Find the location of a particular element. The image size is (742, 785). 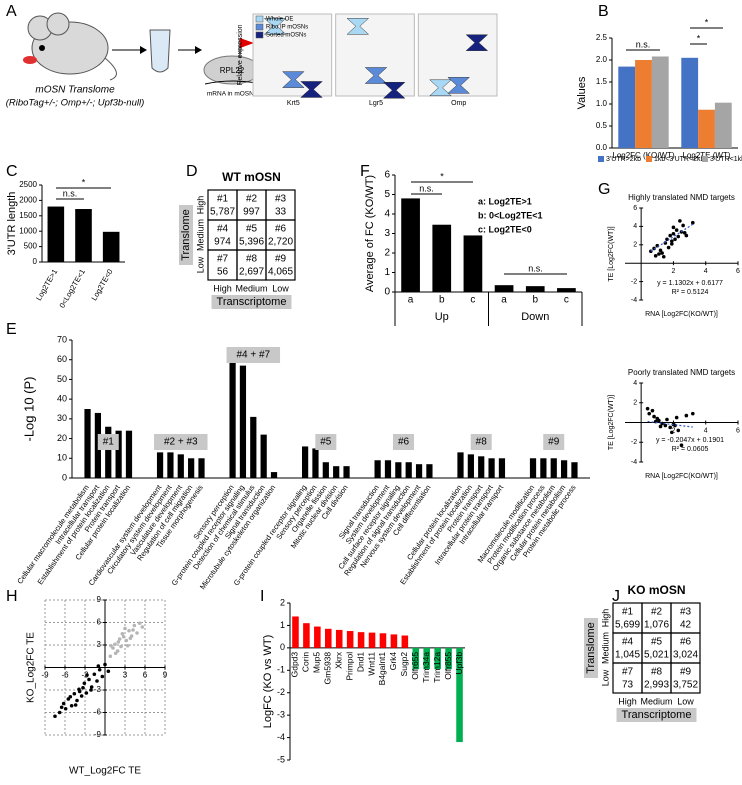

panel-label: E is located at coordinates (11, 329).